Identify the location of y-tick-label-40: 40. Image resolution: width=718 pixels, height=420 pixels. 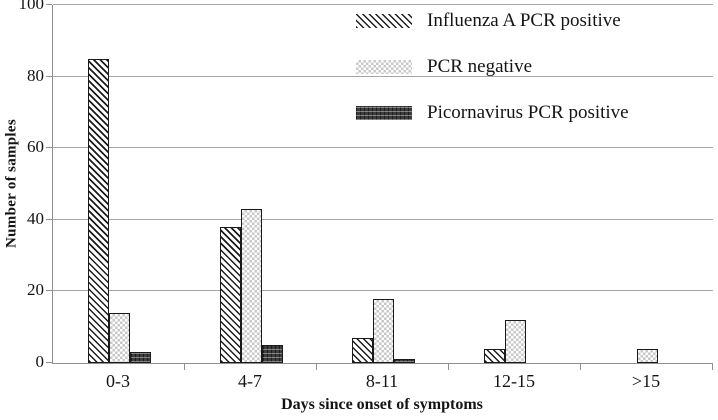
(35, 218).